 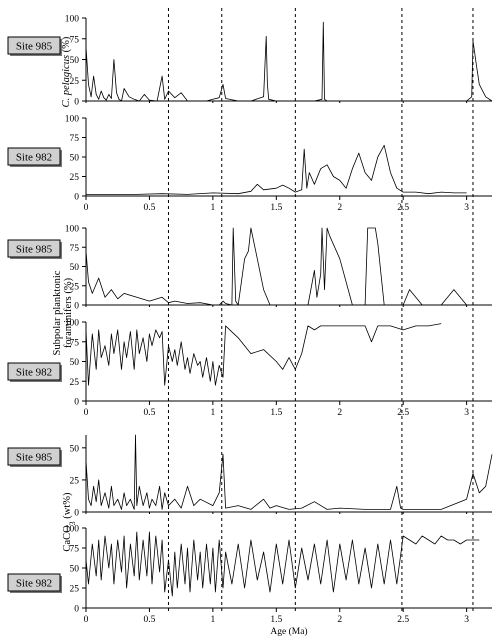 What do you see at coordinates (66, 71) in the screenshot?
I see `y-axis-title-pelagicus: C. pelagicus (%)` at bounding box center [66, 71].